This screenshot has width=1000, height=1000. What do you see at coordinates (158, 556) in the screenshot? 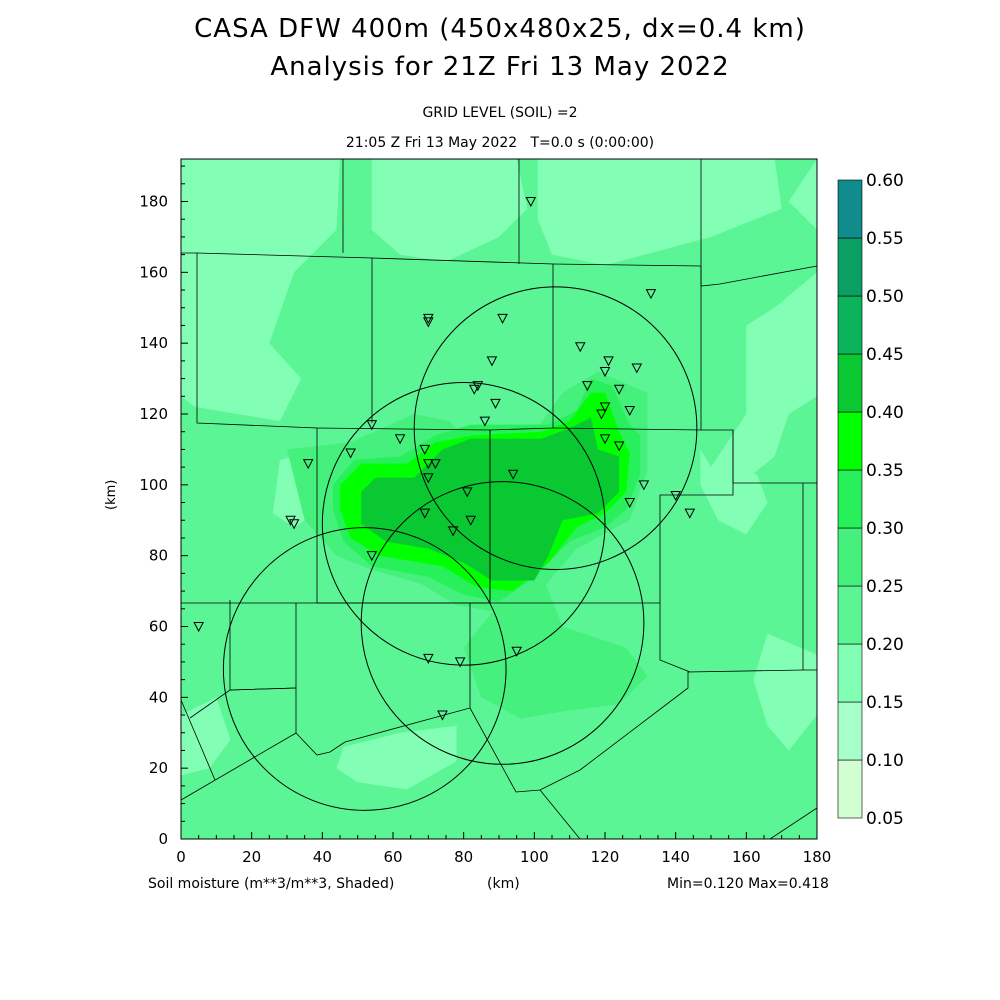
I see `y-tick-label: 80` at bounding box center [158, 556].